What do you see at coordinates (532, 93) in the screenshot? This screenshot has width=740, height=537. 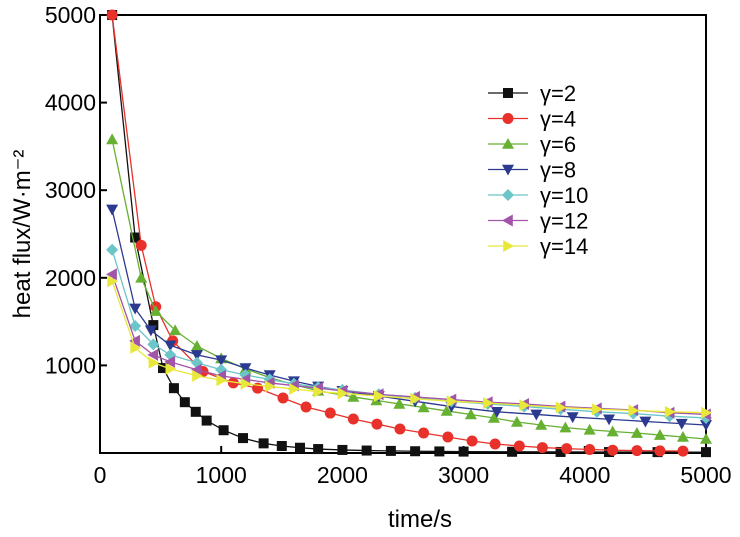 I see `legend-item: γ=2` at bounding box center [532, 93].